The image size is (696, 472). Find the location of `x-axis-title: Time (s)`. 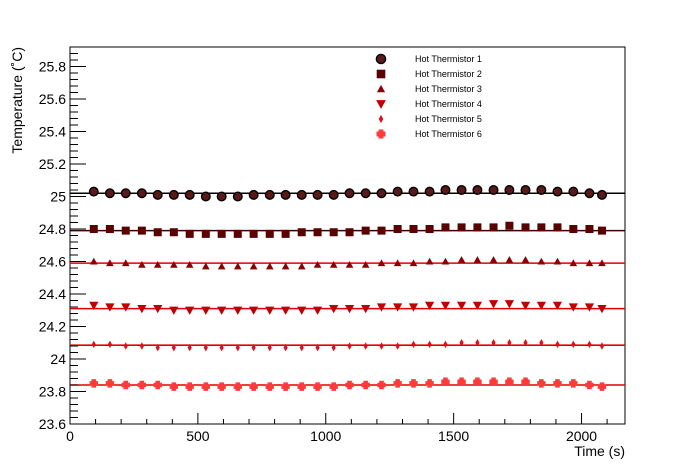

x-axis-title: Time (s) is located at coordinates (599, 451).